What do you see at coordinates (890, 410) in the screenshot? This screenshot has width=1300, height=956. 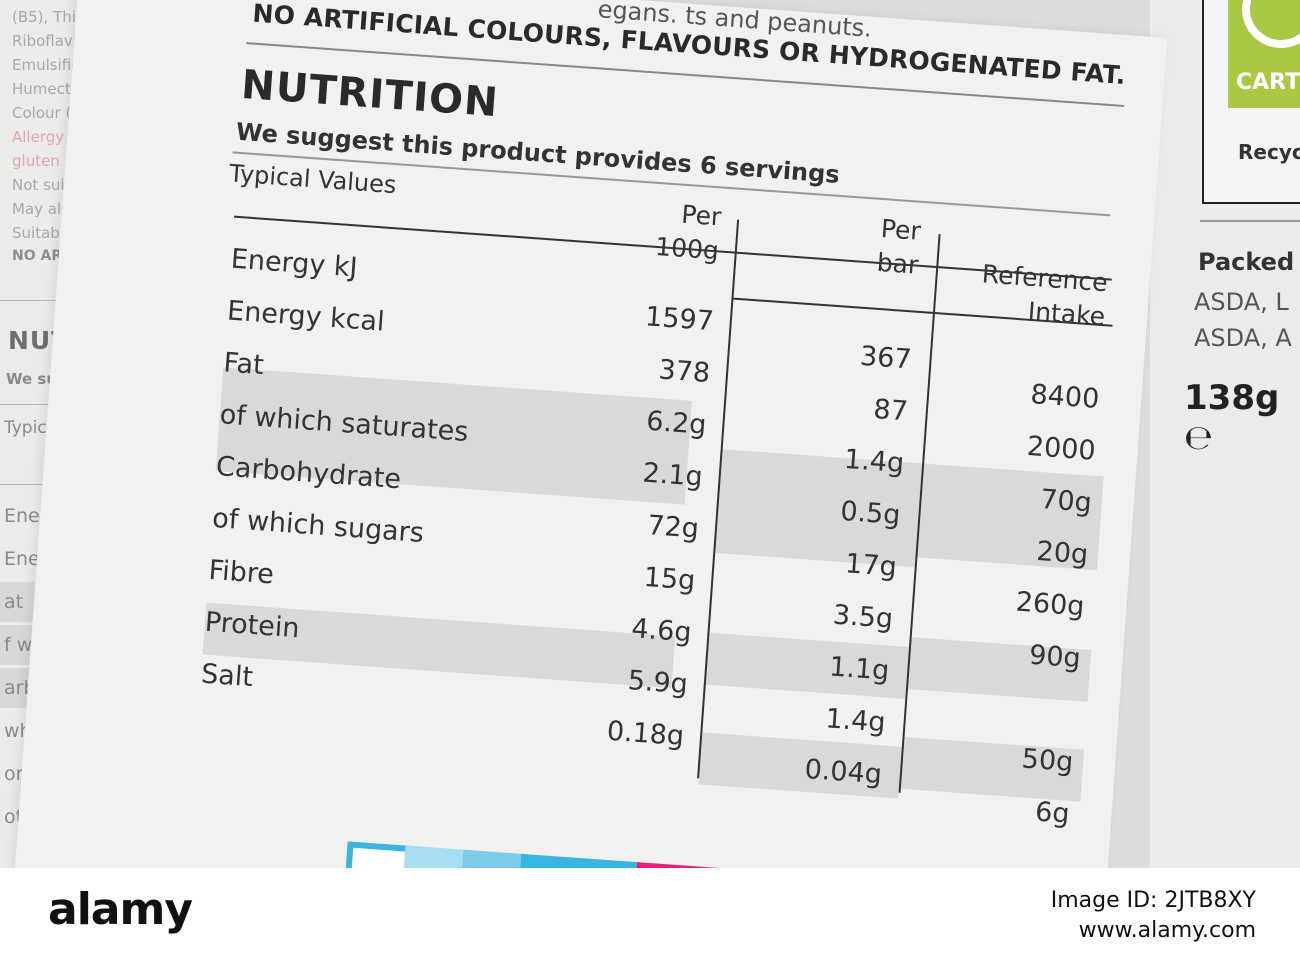 I see `perbar-value: 87` at bounding box center [890, 410].